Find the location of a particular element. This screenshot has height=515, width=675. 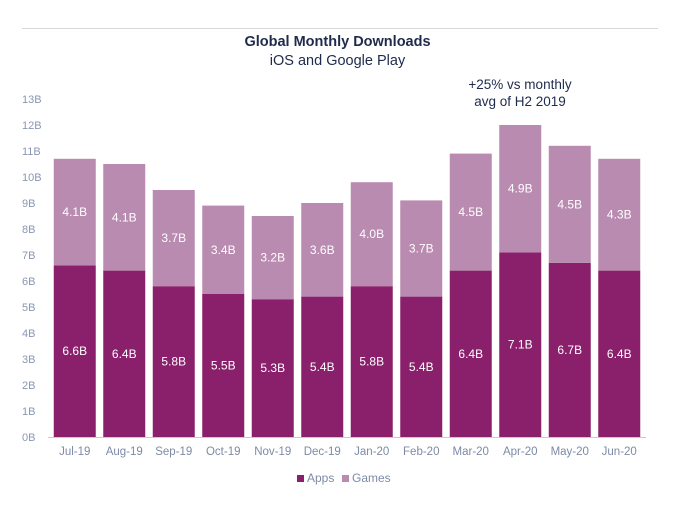

bar-apps-may-20: 6.7B is located at coordinates (569, 349).